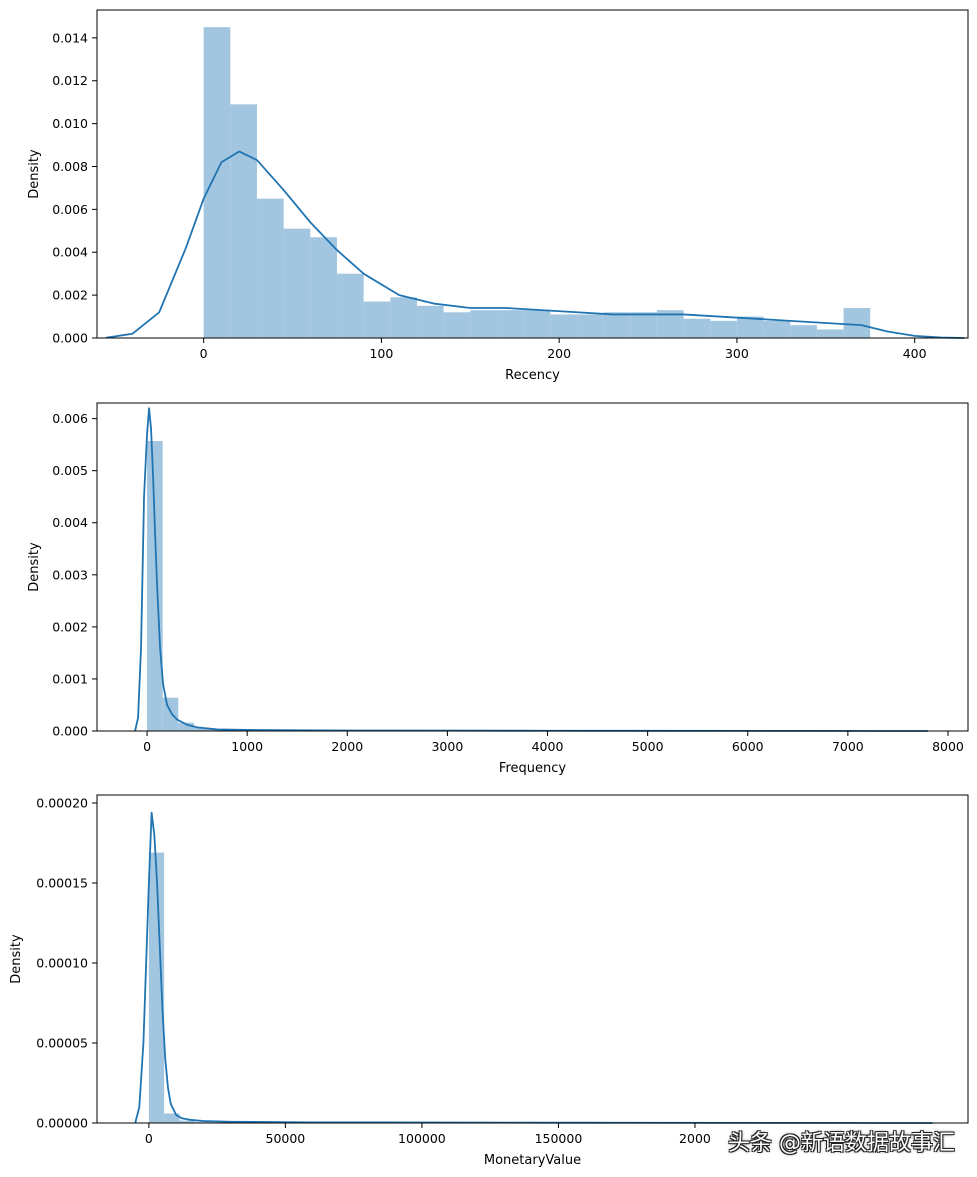  Describe the element at coordinates (70, 470) in the screenshot. I see `y-tick-label: 0.005` at that location.